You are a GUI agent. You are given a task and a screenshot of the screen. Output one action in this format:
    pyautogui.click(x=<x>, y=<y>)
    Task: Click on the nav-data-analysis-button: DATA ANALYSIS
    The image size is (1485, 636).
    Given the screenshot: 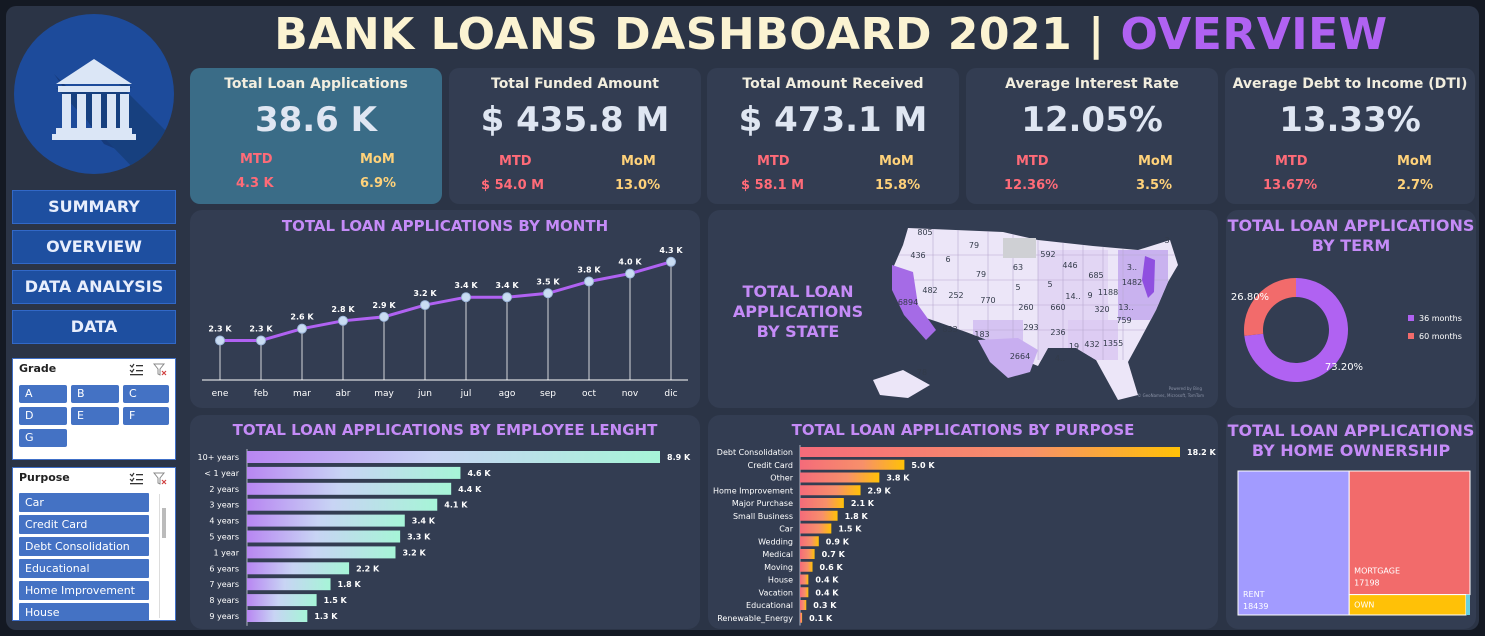 What is the action you would take?
    pyautogui.click(x=94, y=287)
    